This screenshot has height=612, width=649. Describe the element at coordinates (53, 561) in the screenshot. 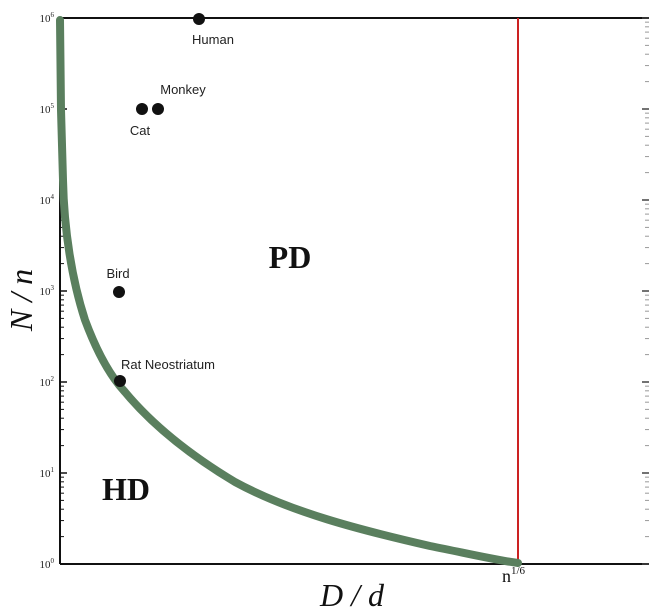

I see `y-tick-exp: 0` at that location.